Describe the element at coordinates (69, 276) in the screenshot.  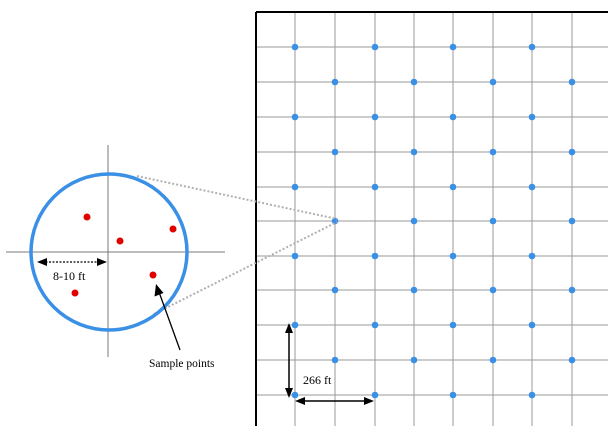
I see `spacing-label: 8-10 ft` at that location.